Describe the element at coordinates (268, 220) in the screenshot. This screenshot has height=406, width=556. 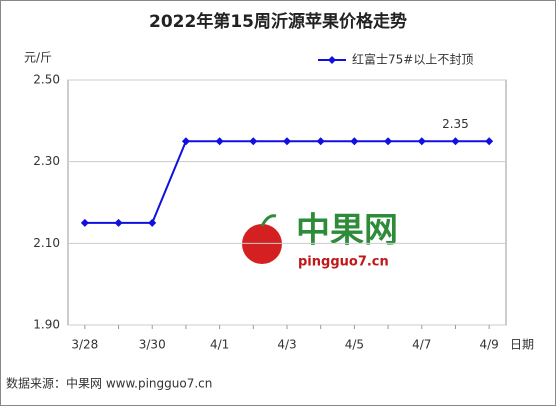
I see `logo-leaf` at that location.